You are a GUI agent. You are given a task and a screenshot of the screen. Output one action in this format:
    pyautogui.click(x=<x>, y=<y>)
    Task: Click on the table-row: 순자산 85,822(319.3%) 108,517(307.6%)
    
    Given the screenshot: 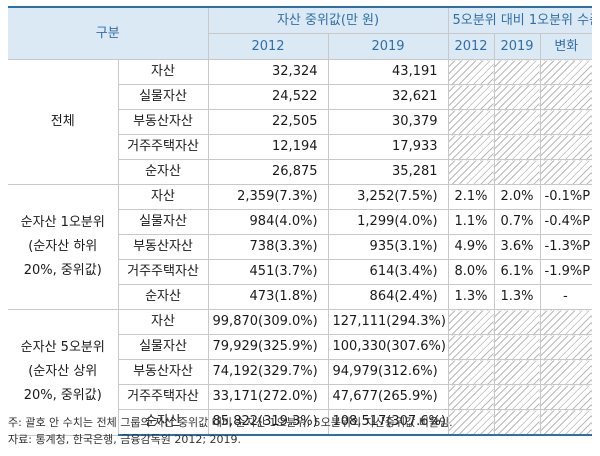 What is the action you would take?
    pyautogui.click(x=300, y=422)
    